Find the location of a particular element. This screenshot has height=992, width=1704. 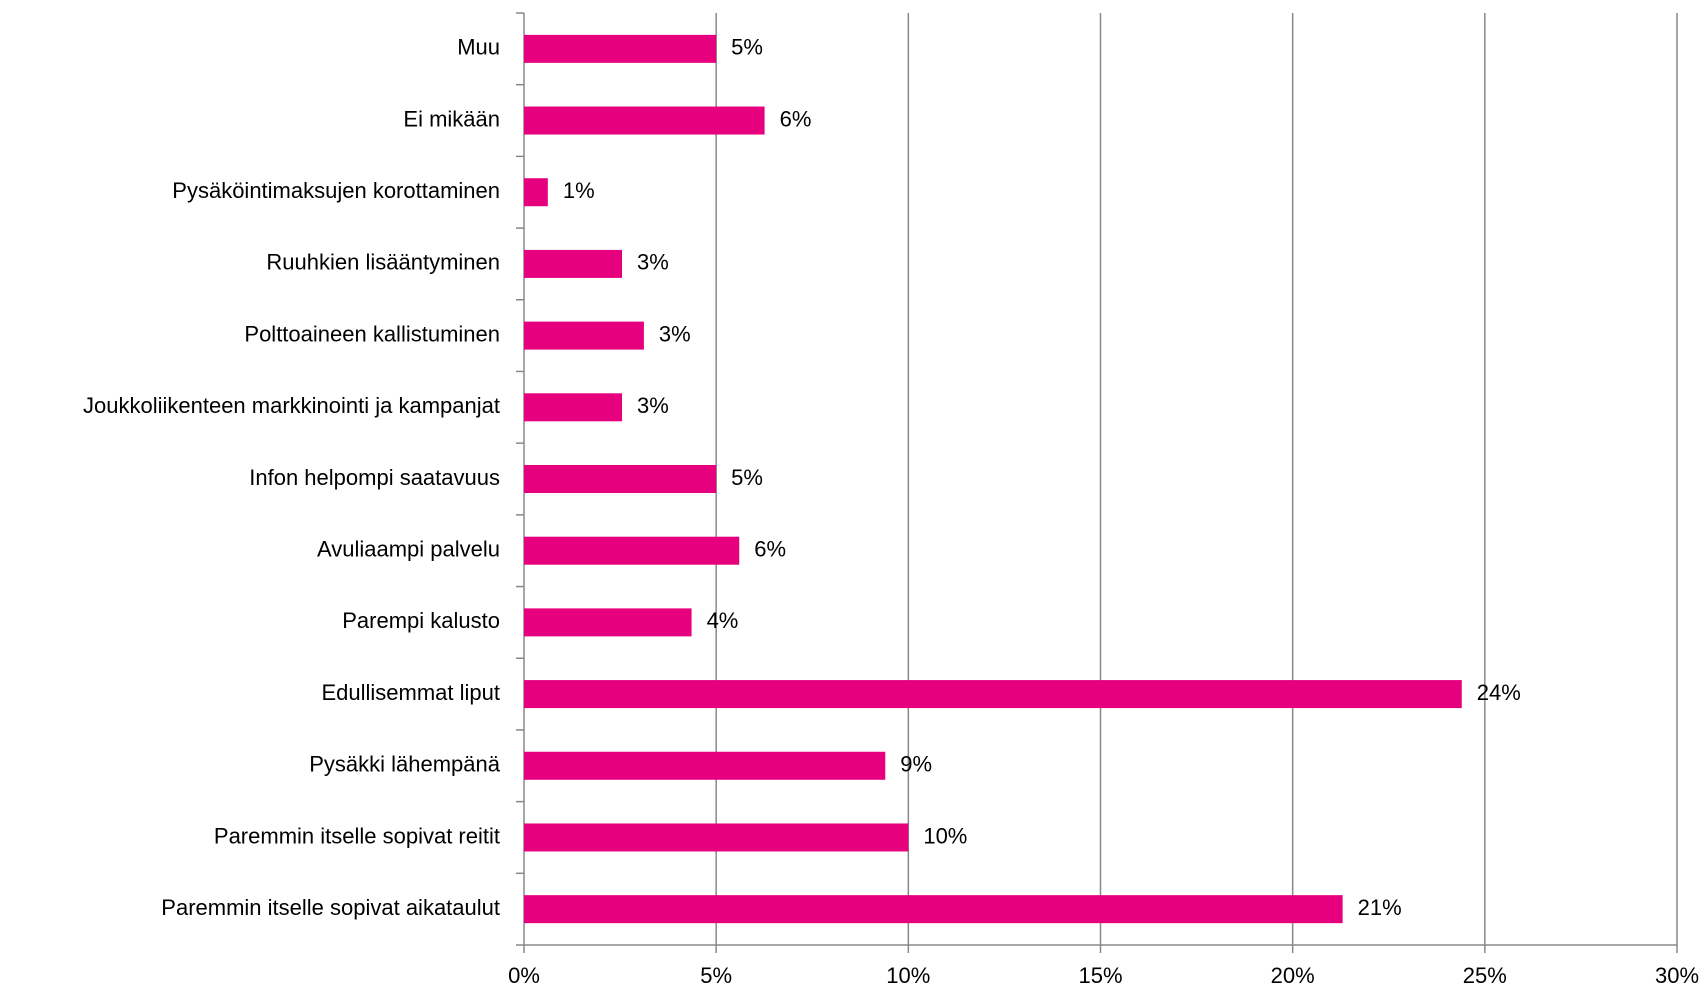

x-tick-label: 0% is located at coordinates (524, 975).